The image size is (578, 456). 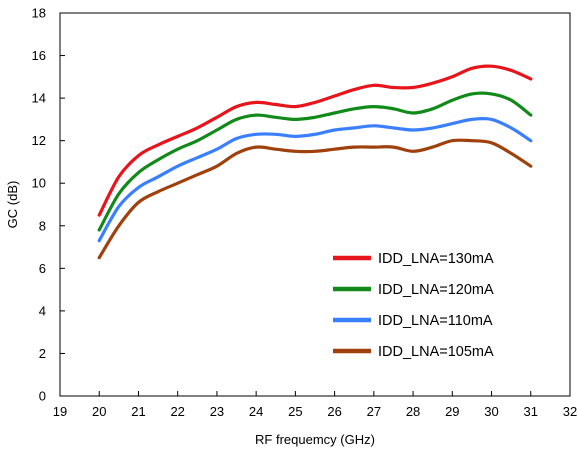 What do you see at coordinates (42, 396) in the screenshot?
I see `y-tick-label: 0` at bounding box center [42, 396].